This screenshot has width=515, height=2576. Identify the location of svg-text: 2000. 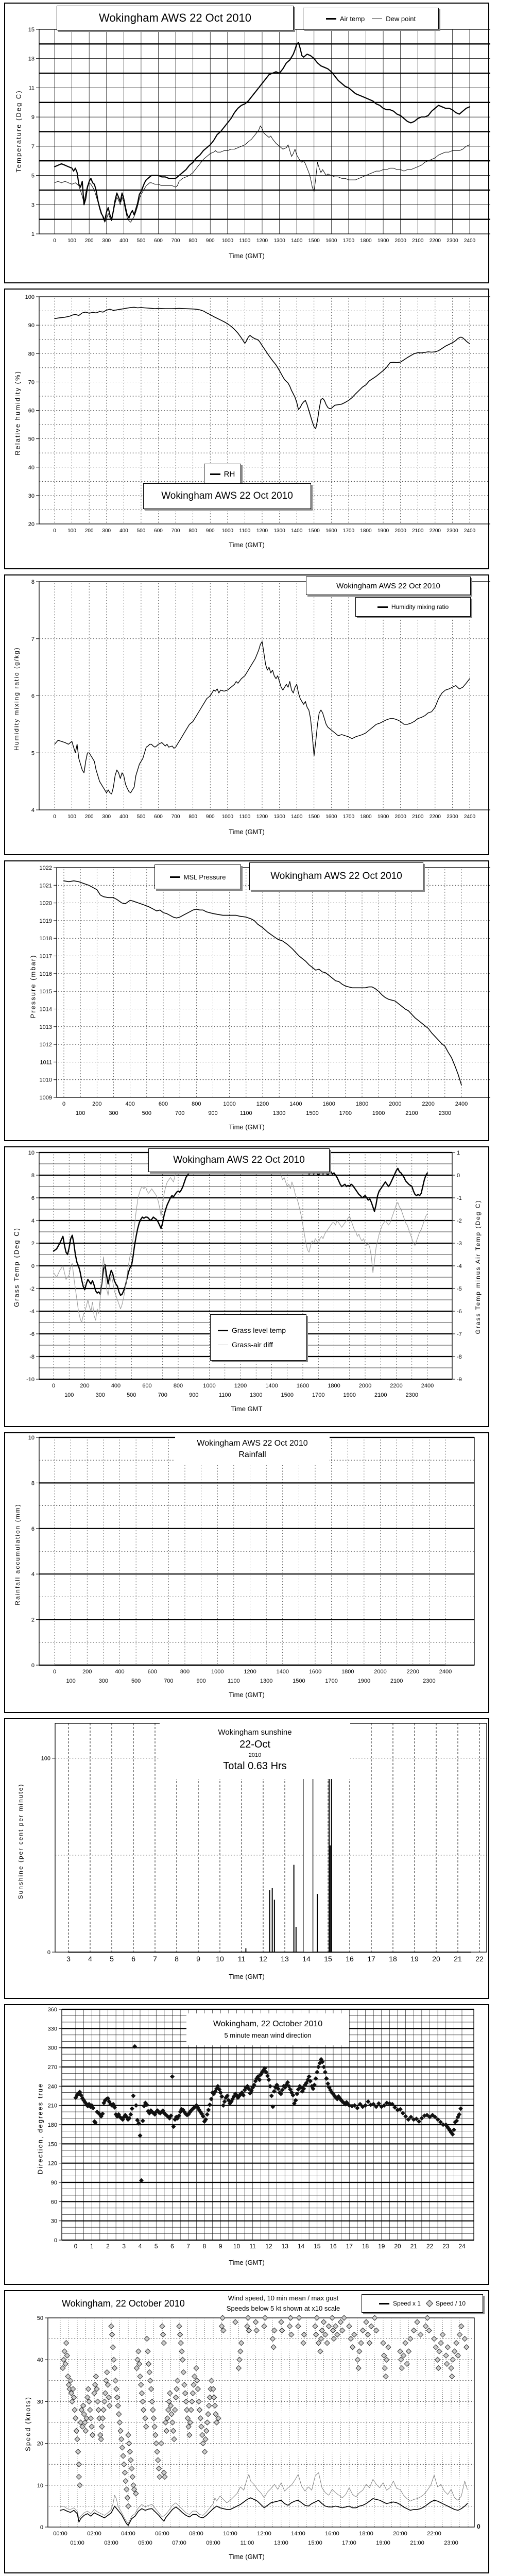
(365, 1386).